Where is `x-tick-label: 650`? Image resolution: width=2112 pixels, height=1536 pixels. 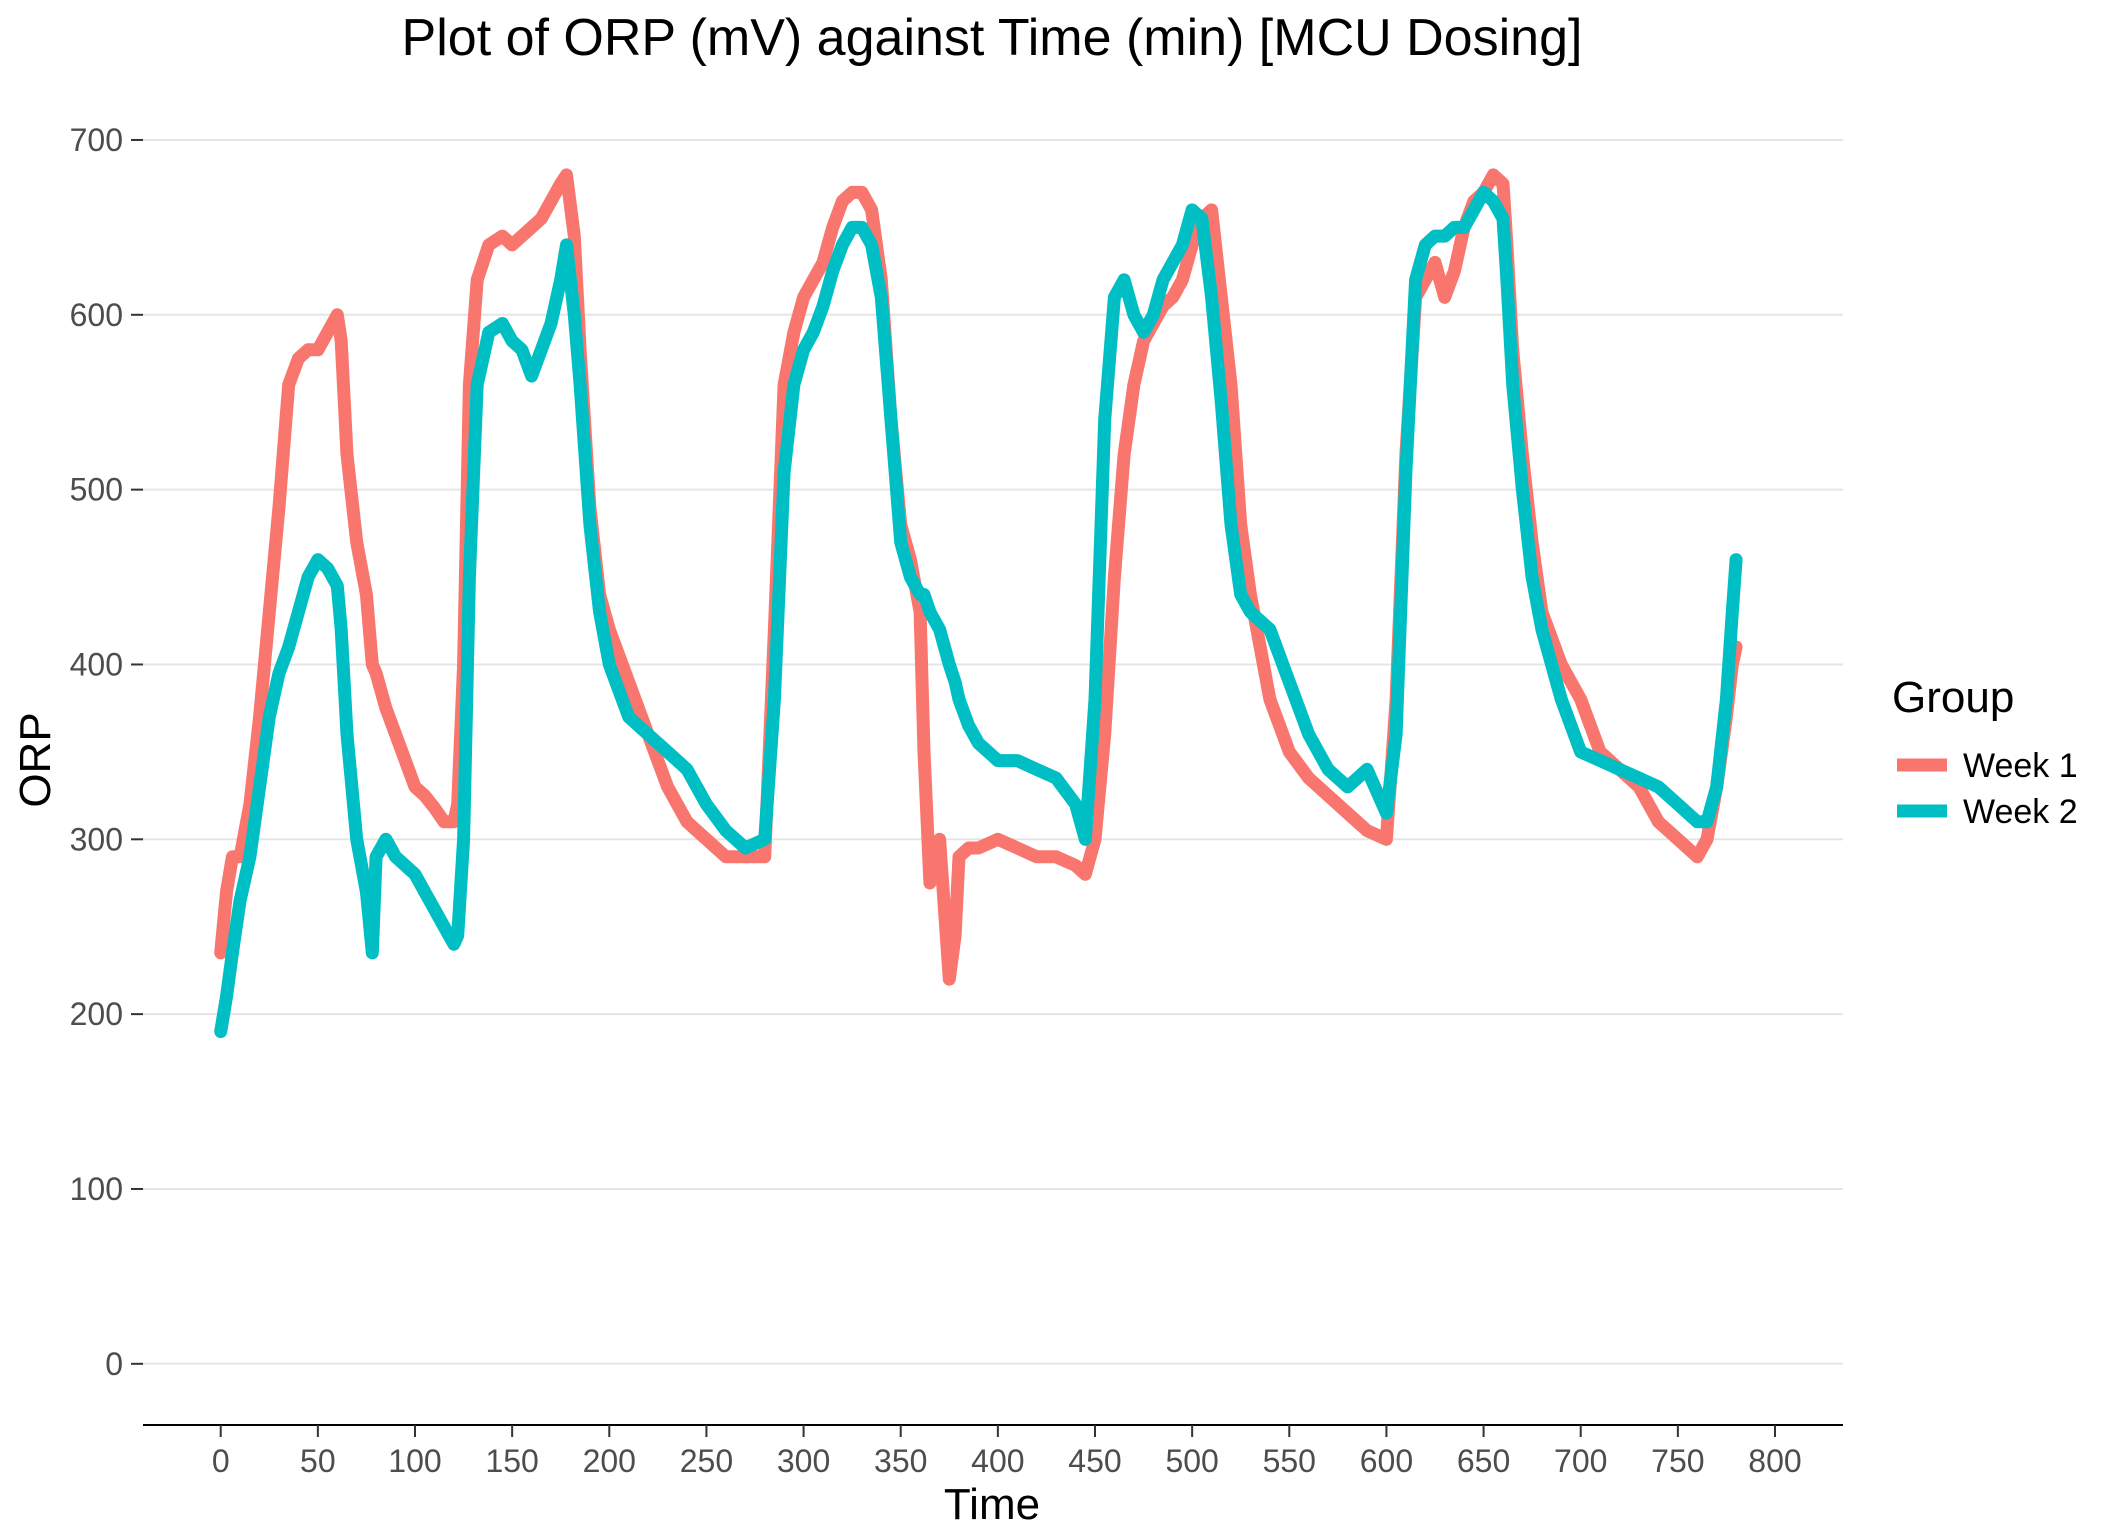 x-tick-label: 650 is located at coordinates (1483, 1461).